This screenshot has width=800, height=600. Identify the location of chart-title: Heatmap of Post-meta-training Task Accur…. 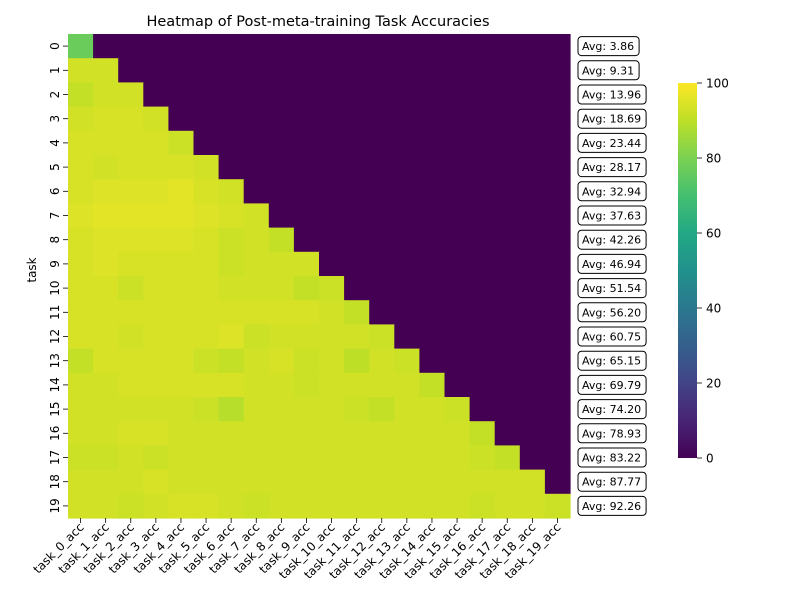
(317, 22).